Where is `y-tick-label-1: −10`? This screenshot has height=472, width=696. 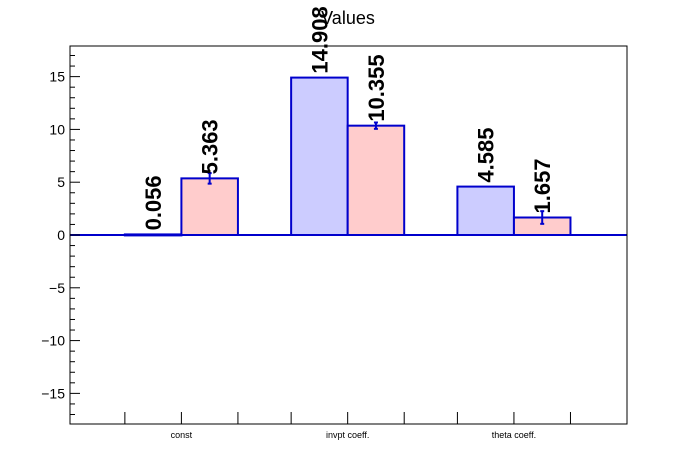
y-tick-label-1: −10 is located at coordinates (53, 341).